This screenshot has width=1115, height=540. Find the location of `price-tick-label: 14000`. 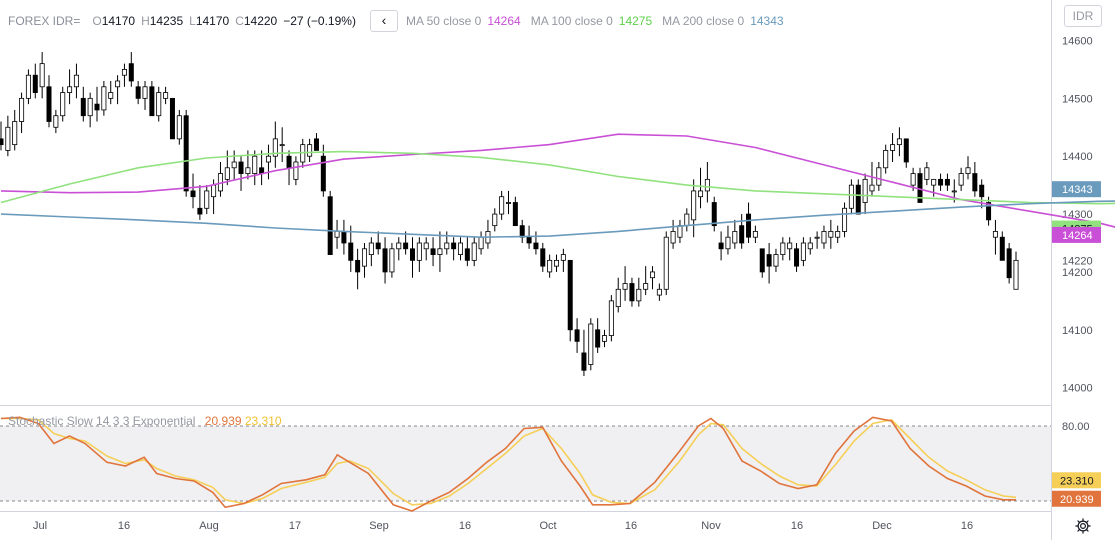

price-tick-label: 14000 is located at coordinates (1077, 389).